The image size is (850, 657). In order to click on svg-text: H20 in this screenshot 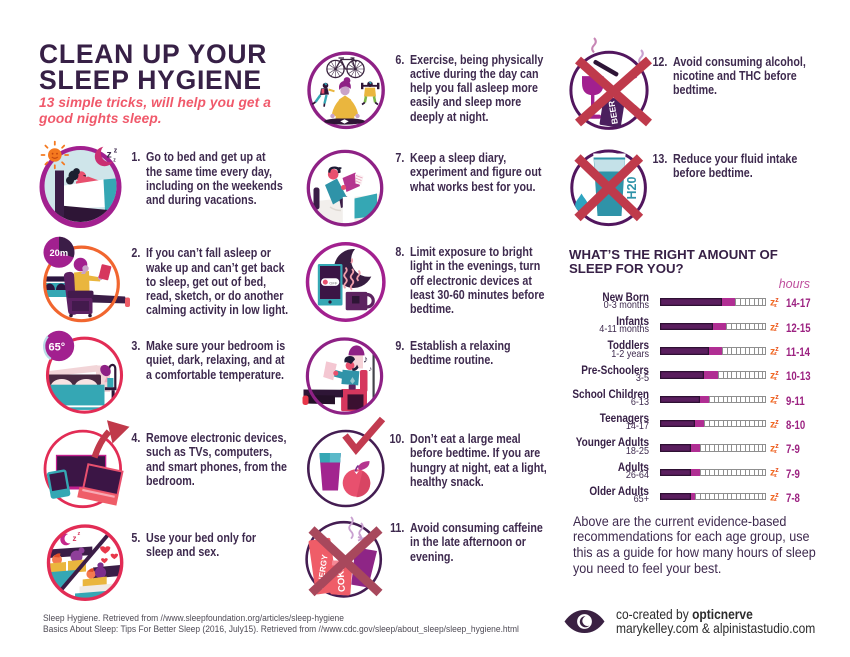, I will do `click(632, 188)`.